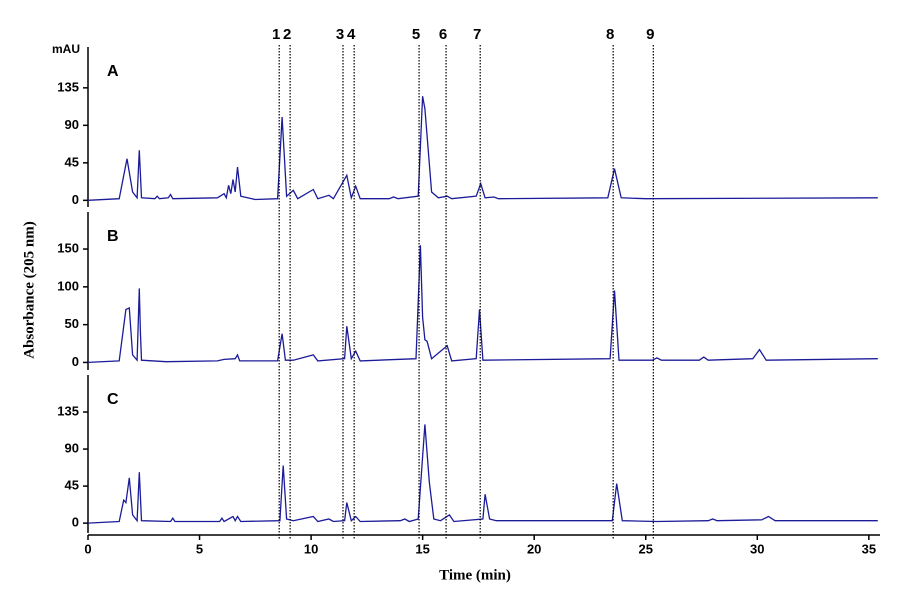 This screenshot has width=903, height=602. Describe the element at coordinates (68, 285) in the screenshot. I see `y-tick-label: 100` at that location.